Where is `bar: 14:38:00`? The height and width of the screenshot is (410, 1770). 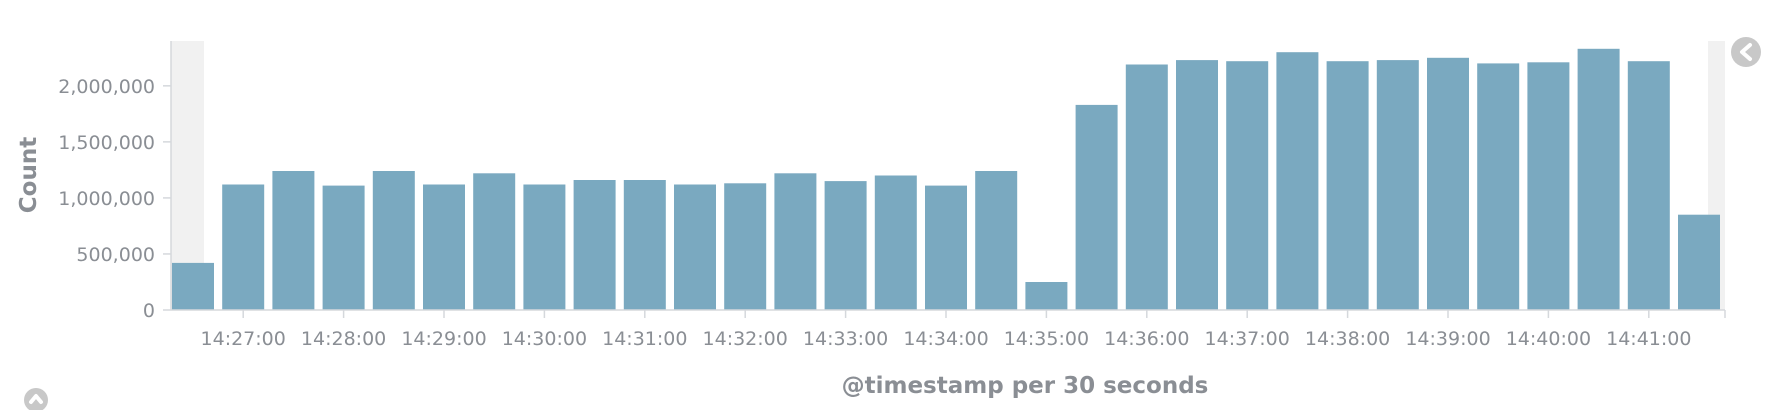
bar: 14:38:00 is located at coordinates (1347, 186).